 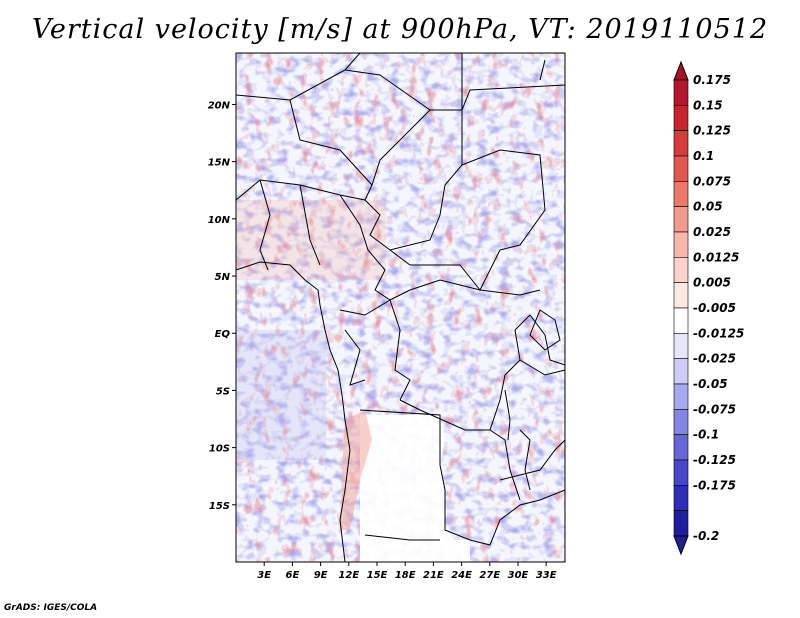 What do you see at coordinates (518, 575) in the screenshot?
I see `lon-tick-label: 30E` at bounding box center [518, 575].